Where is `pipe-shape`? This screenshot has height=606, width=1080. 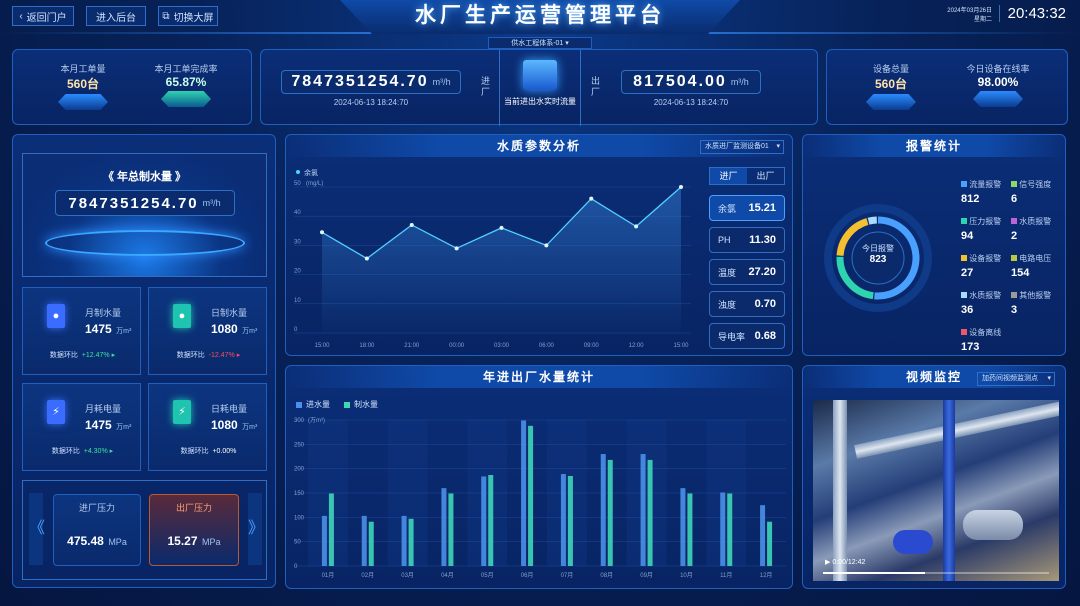 pipe-shape is located at coordinates (840, 490).